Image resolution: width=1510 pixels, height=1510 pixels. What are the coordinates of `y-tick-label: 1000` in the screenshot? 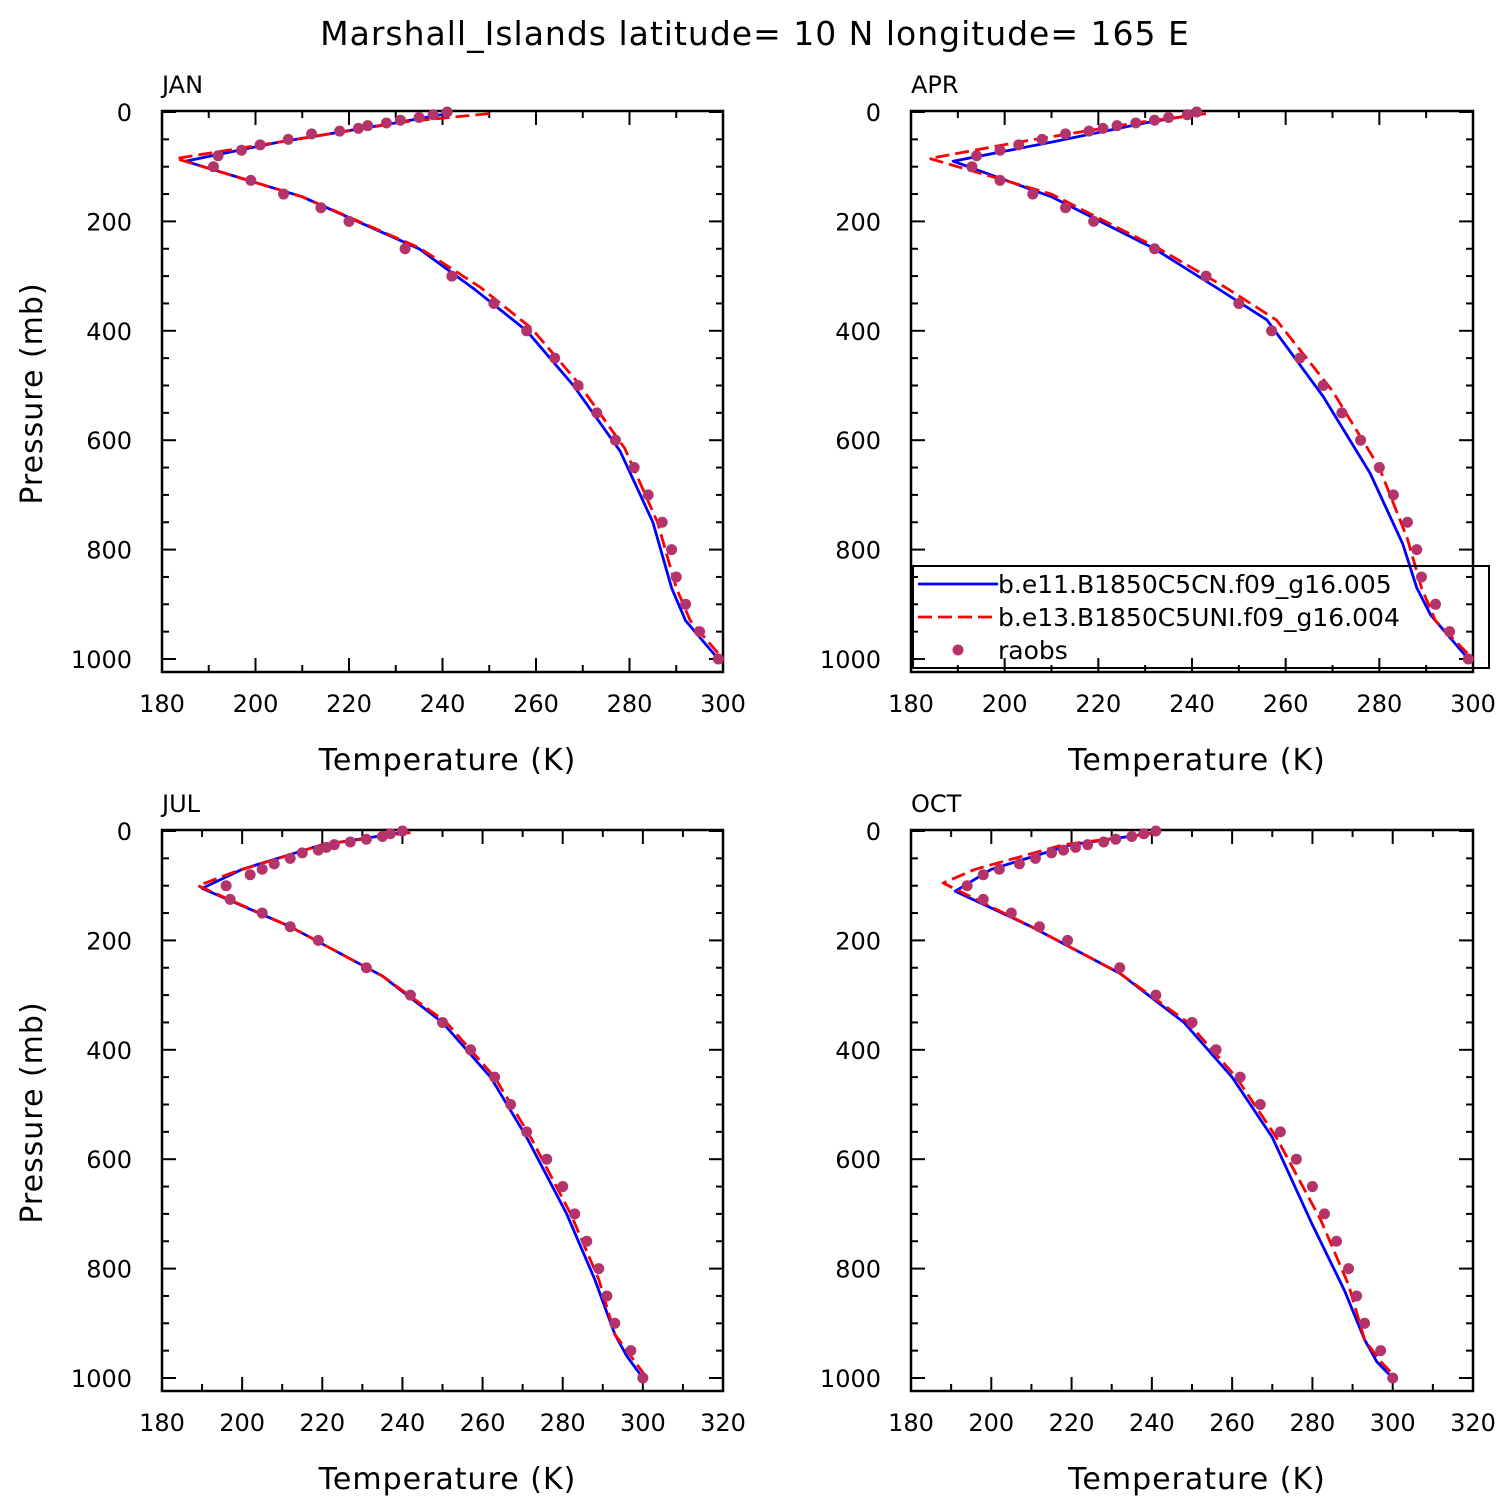 It's located at (850, 1379).